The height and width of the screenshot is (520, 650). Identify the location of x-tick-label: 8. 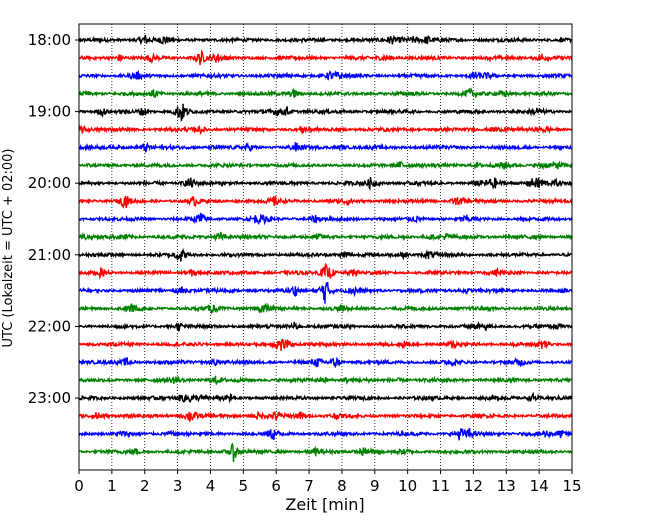
(342, 486).